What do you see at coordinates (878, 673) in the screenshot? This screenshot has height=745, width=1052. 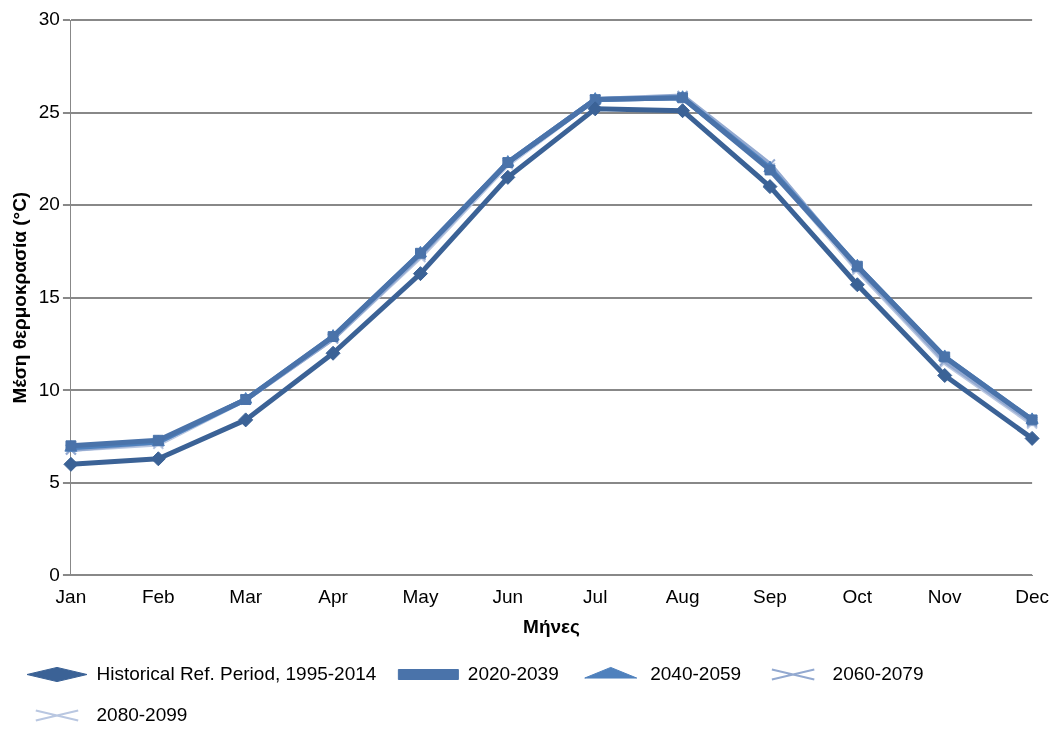 I see `legend-label: 2060-2079` at bounding box center [878, 673].